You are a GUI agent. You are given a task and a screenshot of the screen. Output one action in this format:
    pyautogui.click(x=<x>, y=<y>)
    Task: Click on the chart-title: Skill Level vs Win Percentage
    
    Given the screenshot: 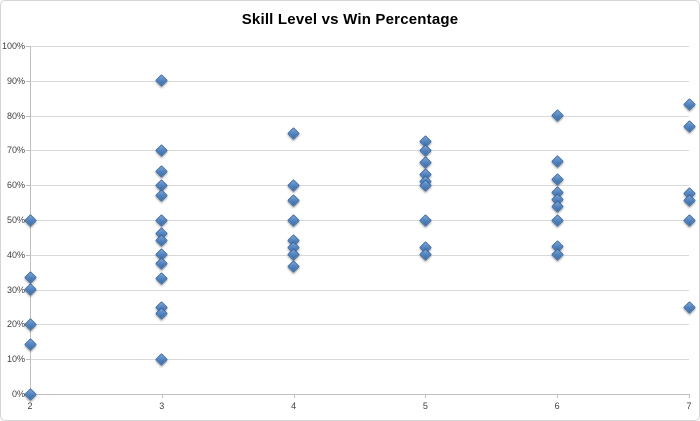 What is the action you would take?
    pyautogui.click(x=350, y=19)
    